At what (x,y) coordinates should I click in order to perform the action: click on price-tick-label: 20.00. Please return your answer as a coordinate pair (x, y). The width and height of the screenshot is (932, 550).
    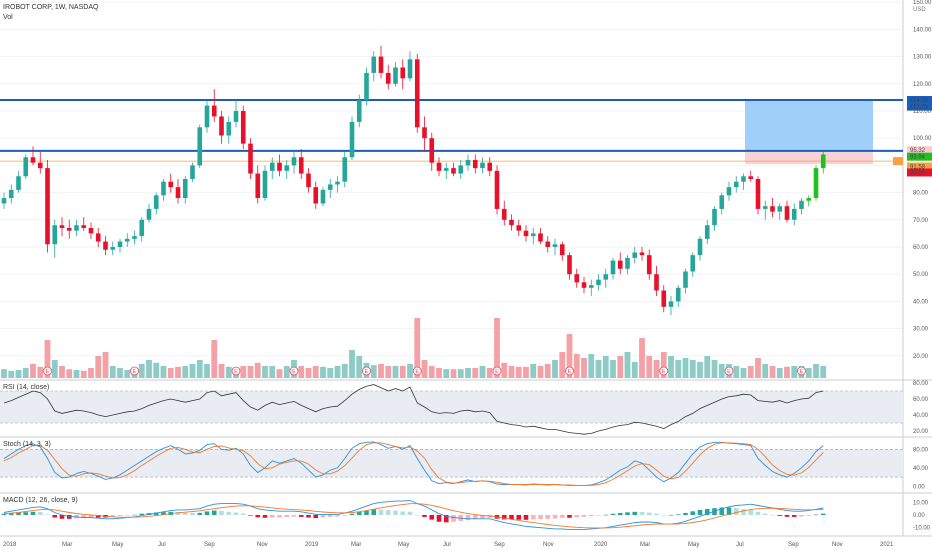
    Looking at the image, I should click on (921, 357).